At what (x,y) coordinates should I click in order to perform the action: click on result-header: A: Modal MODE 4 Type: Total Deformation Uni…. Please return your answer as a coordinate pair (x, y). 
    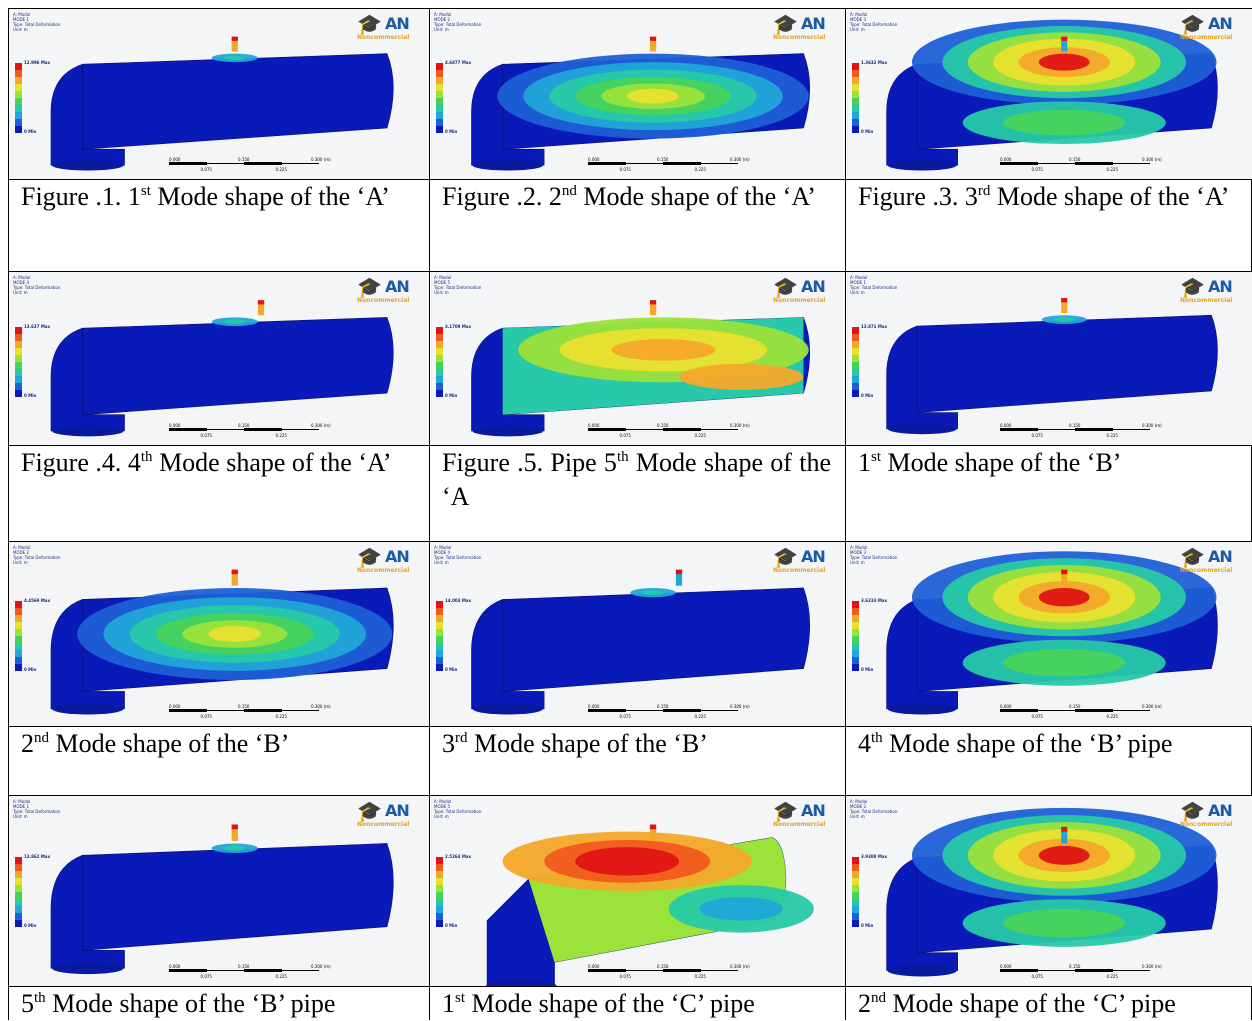
    Looking at the image, I should click on (36, 285).